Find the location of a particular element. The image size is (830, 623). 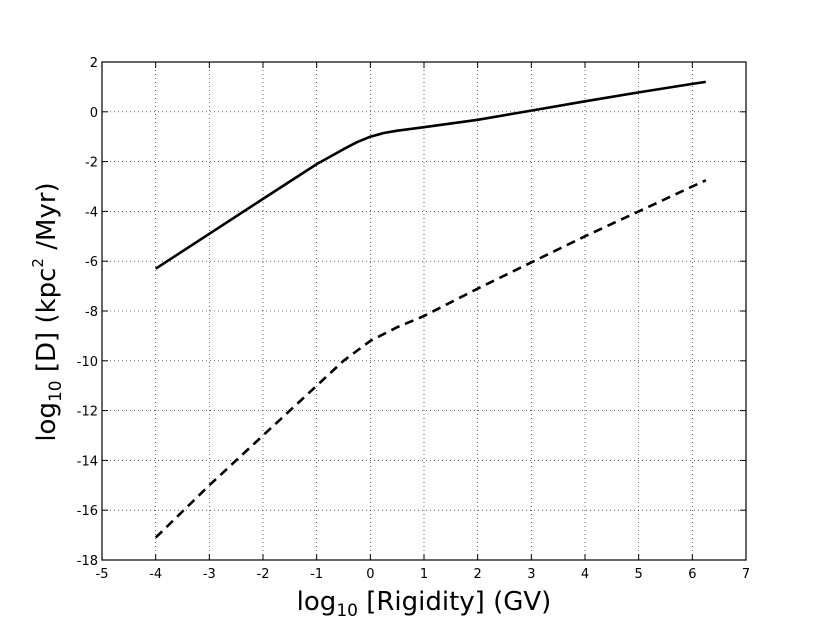

y-axis-label-rest: /Myr) is located at coordinates (47, 220).